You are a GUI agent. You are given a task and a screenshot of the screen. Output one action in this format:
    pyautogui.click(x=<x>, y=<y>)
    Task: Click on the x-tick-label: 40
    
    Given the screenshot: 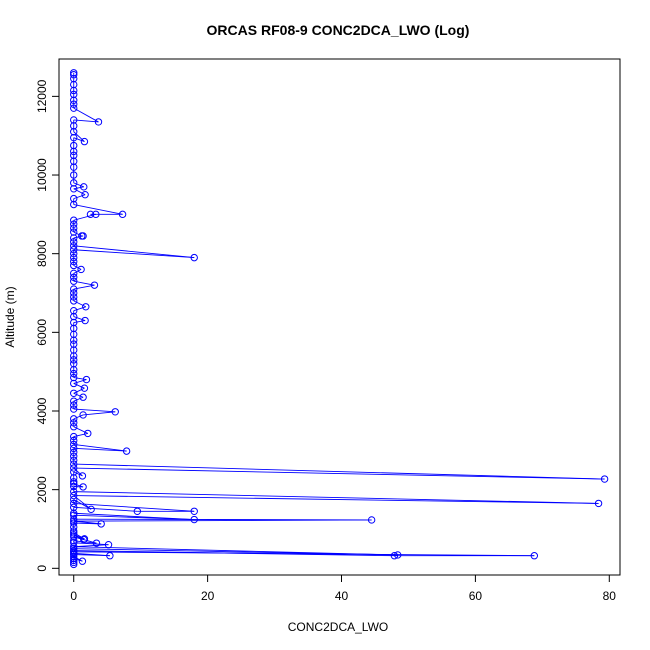 What is the action you would take?
    pyautogui.click(x=342, y=596)
    